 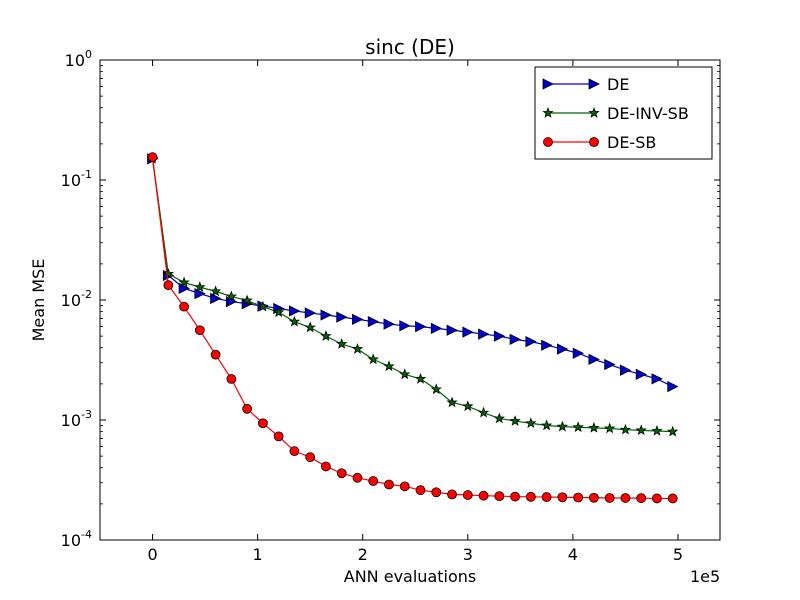 What do you see at coordinates (76, 419) in the screenshot?
I see `y-tick-label--3: 10⁻³` at bounding box center [76, 419].